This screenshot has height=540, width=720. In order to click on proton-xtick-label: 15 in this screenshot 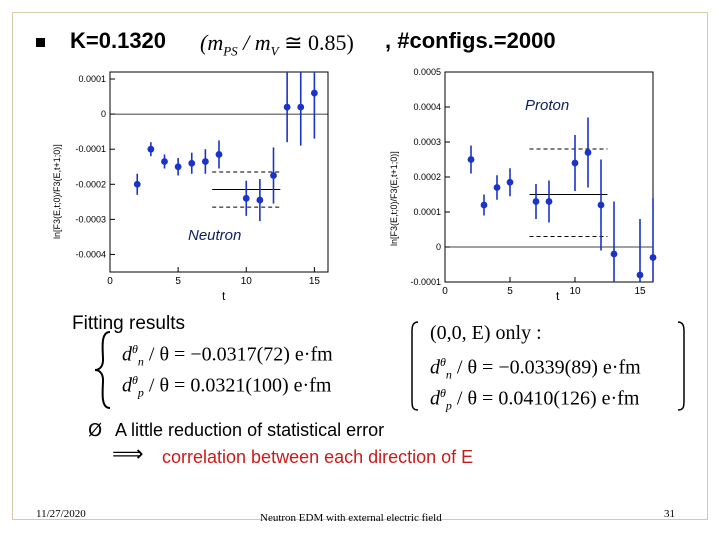, I will do `click(640, 291)`.